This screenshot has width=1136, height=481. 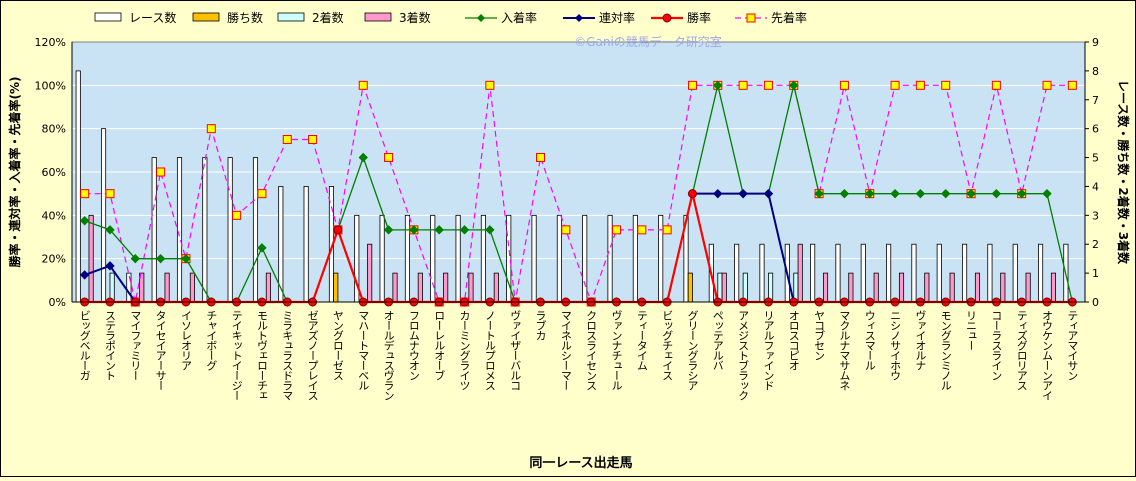 What do you see at coordinates (996, 345) in the screenshot?
I see `x-tick-label: コーラスライン` at bounding box center [996, 345].